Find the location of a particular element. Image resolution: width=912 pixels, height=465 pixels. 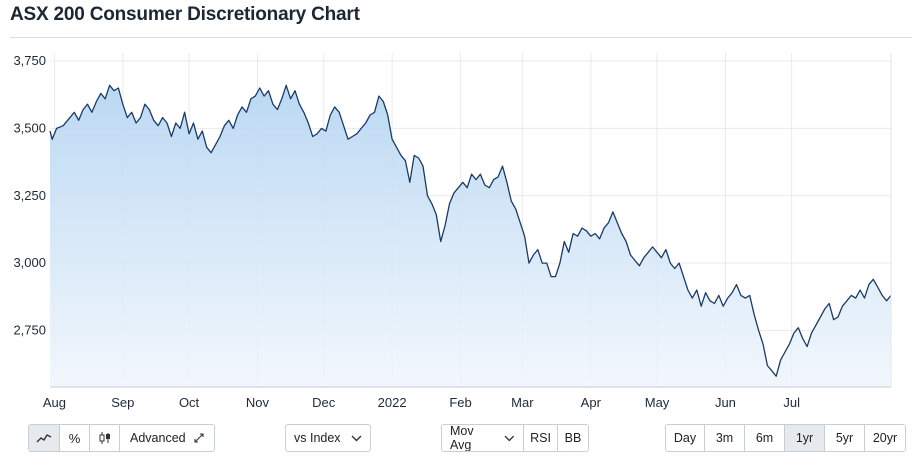

x-tick-label: Sep is located at coordinates (122, 402).